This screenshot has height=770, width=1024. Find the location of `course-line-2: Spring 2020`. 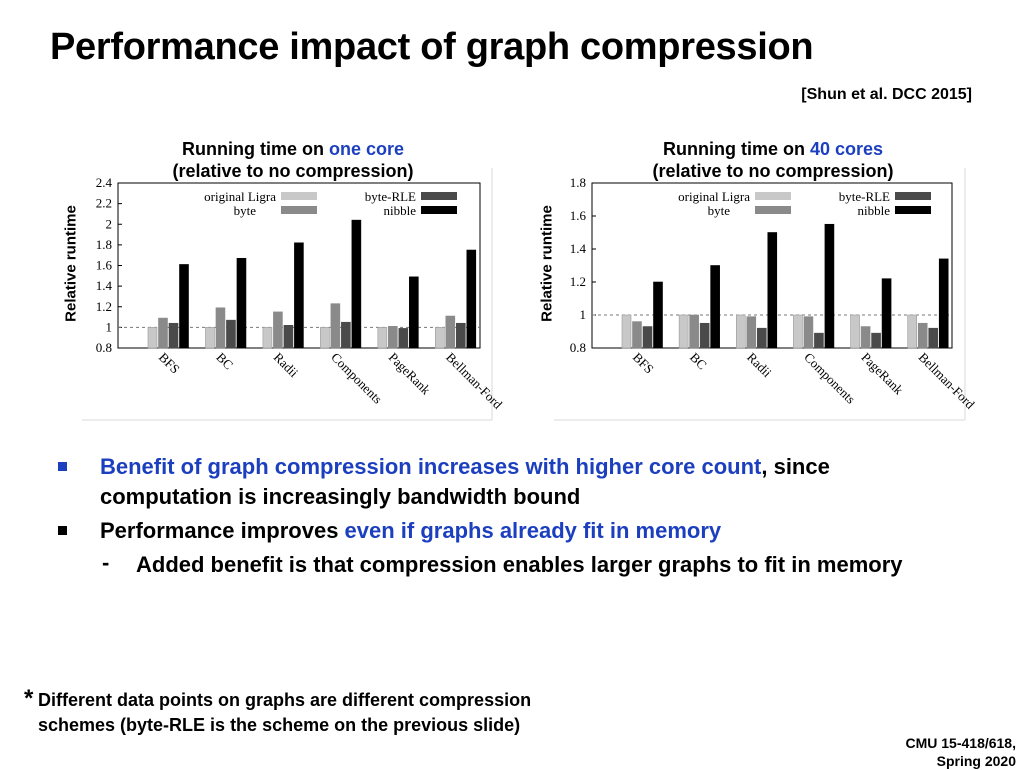

course-line-2: Spring 2020 is located at coordinates (976, 761).